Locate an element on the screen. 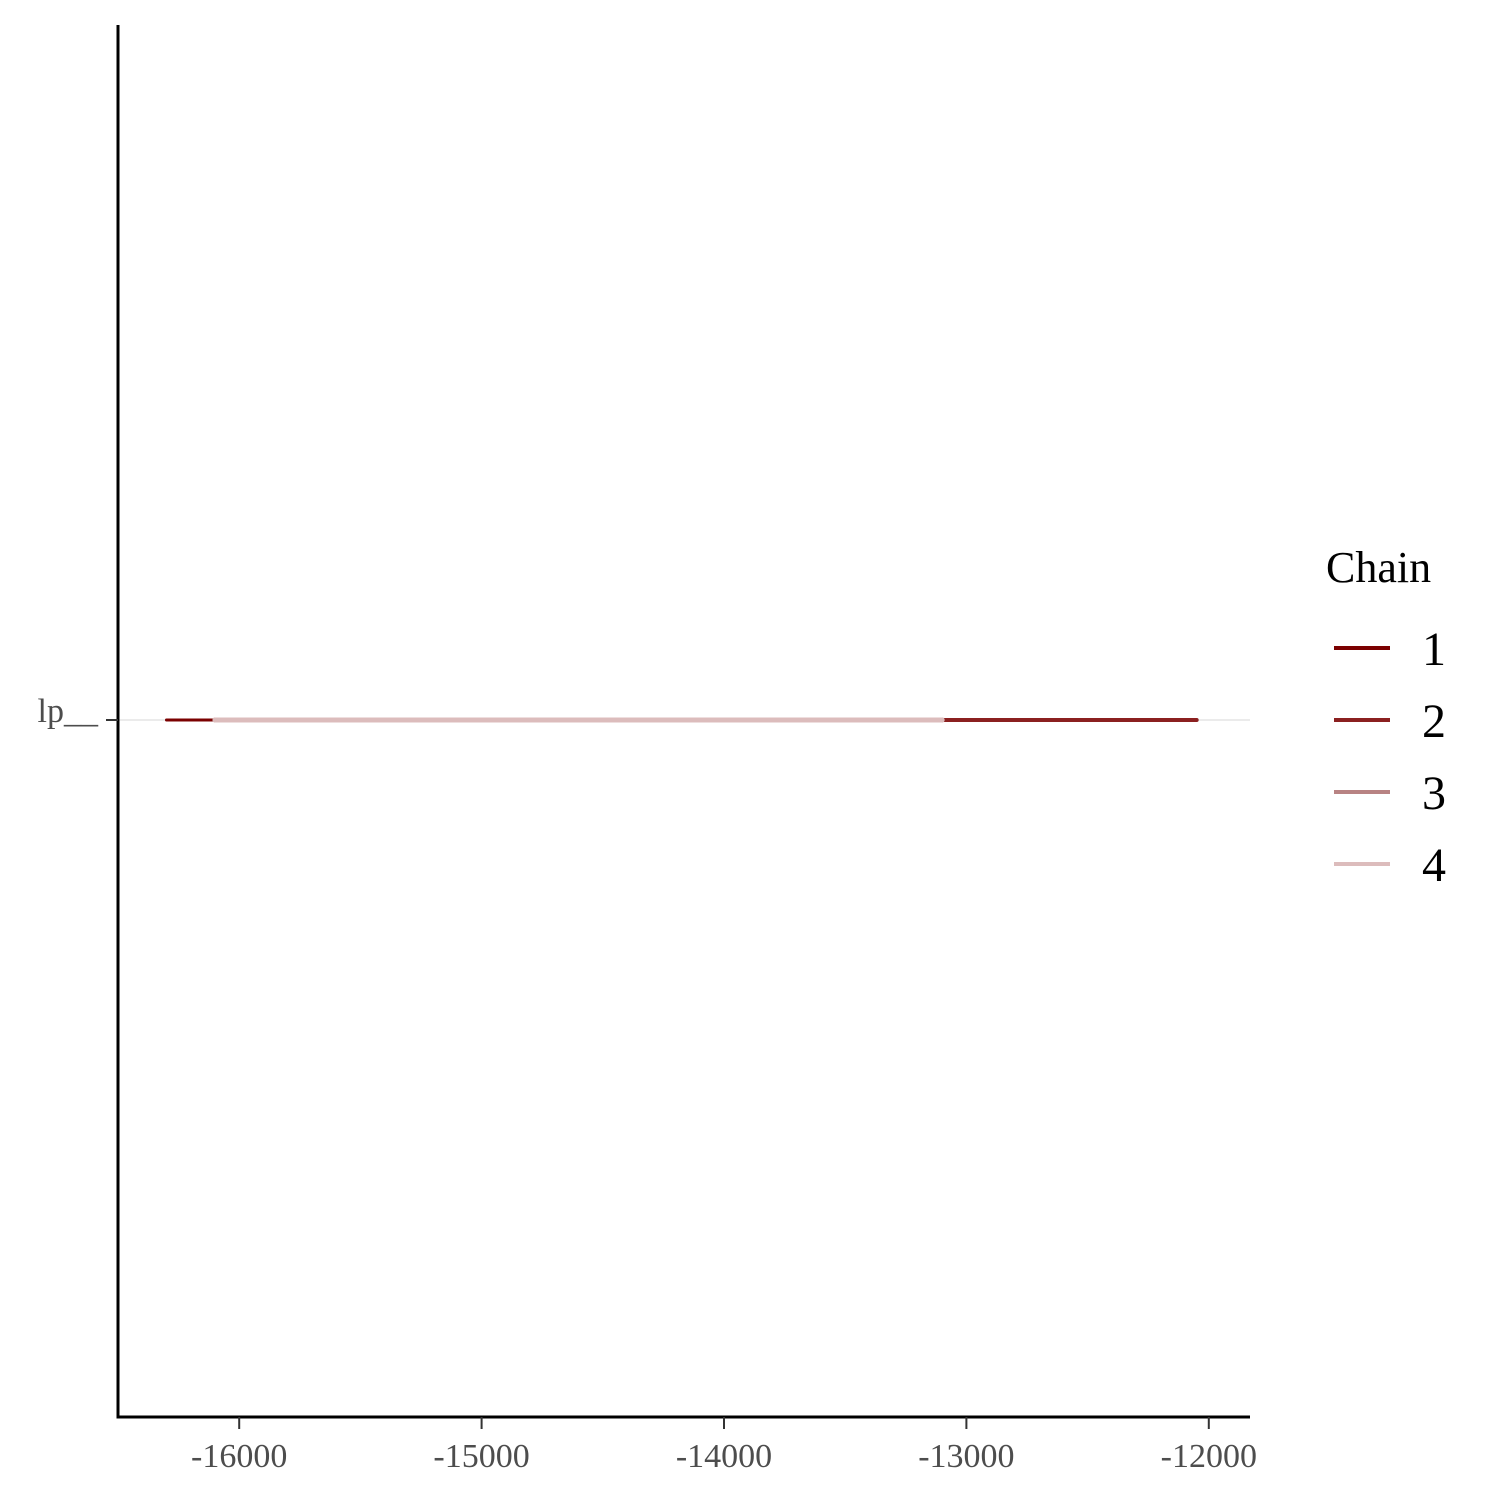  x-axis-ticks: -16000 -15000 -14000 -13000 -12000 is located at coordinates (724, 1446).